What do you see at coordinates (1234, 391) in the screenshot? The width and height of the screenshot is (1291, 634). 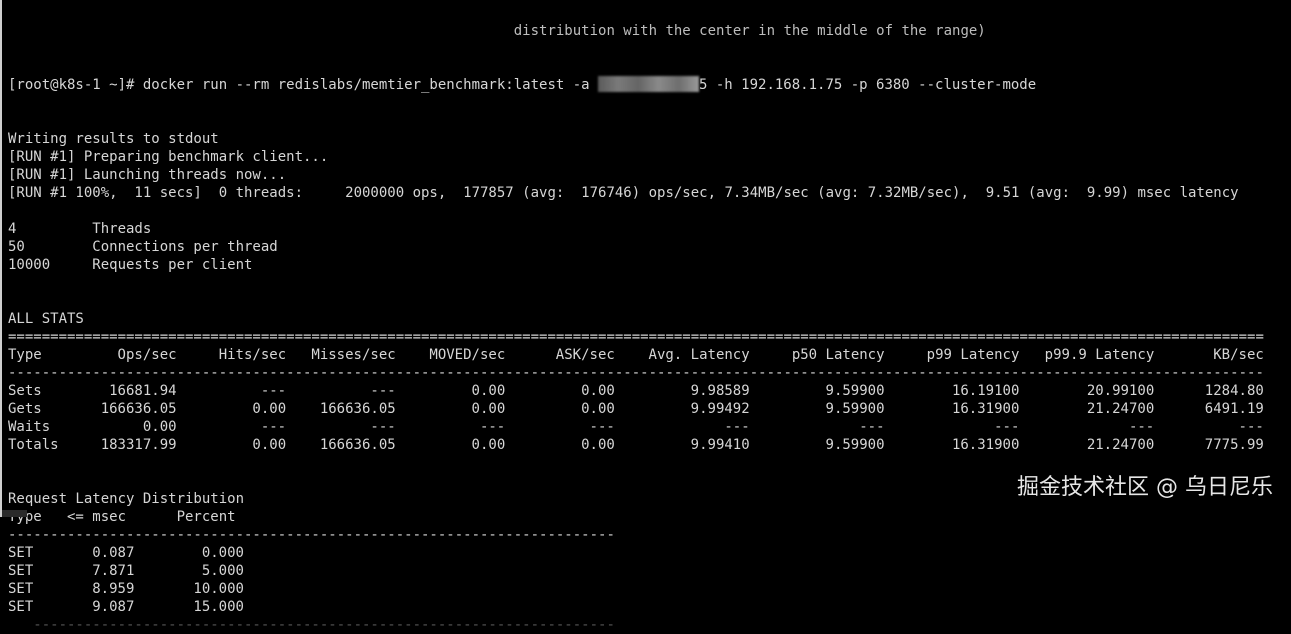 I see `cell: 1284.80` at bounding box center [1234, 391].